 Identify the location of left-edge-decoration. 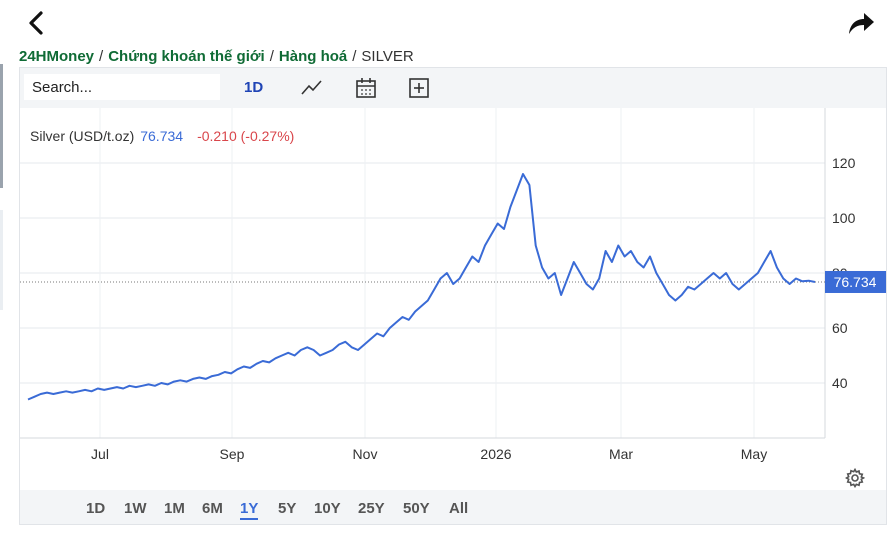
(1, 126).